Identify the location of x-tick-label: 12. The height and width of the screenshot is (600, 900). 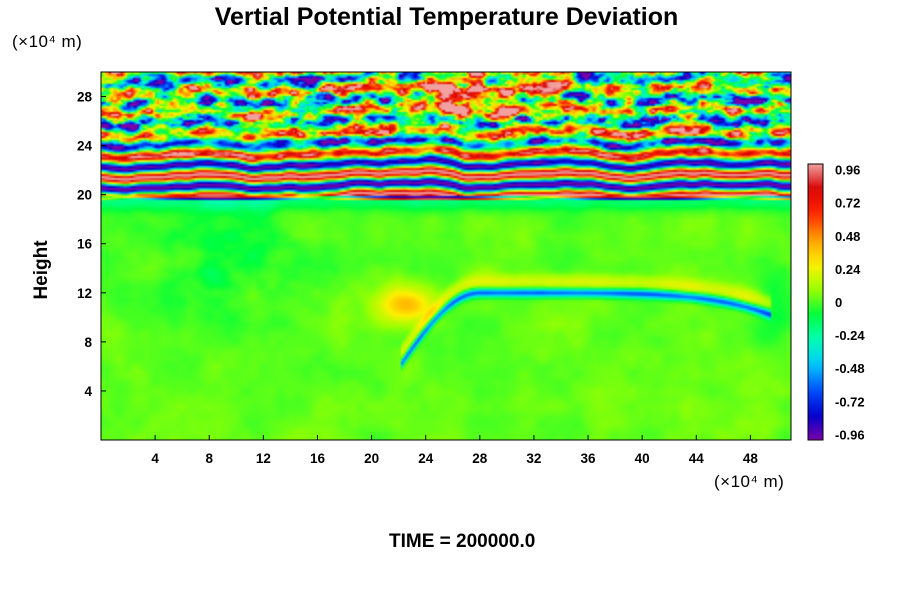
(263, 458).